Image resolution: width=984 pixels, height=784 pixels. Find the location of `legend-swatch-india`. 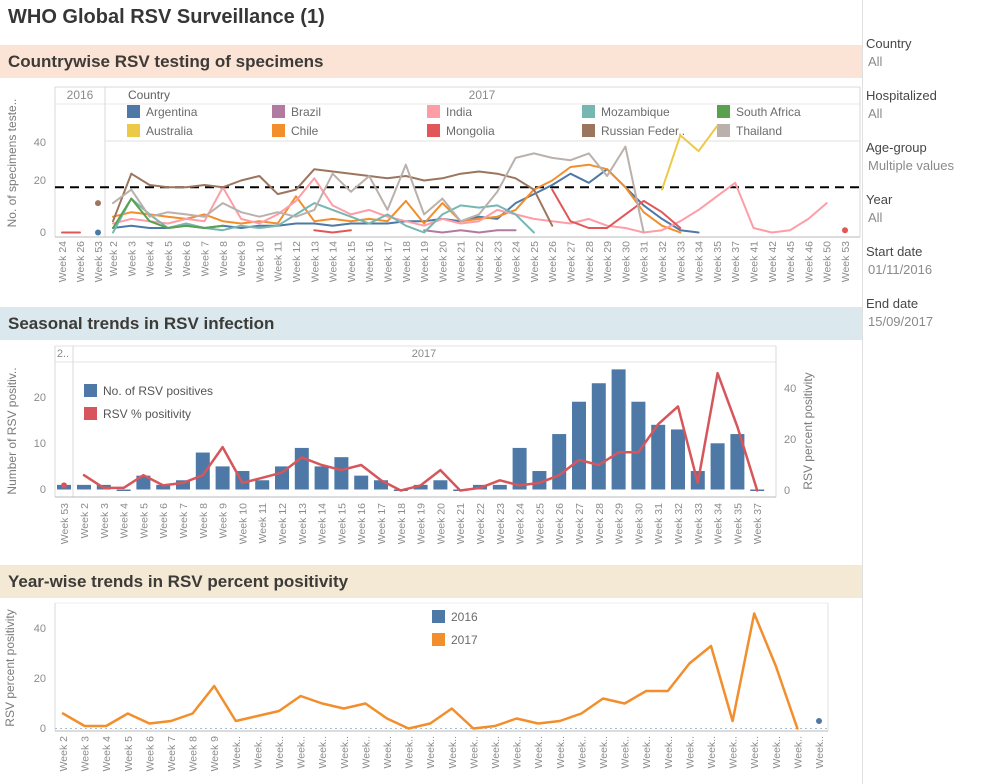

legend-swatch-india is located at coordinates (433, 111).